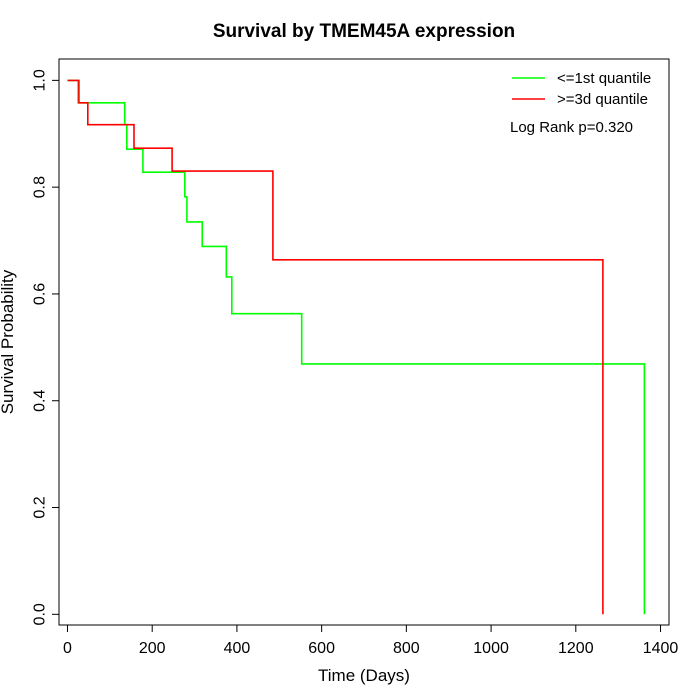  What do you see at coordinates (46, 347) in the screenshot?
I see `y-axis: 0.0 0.2 0.4 0.6 0.8 1.0` at bounding box center [46, 347].